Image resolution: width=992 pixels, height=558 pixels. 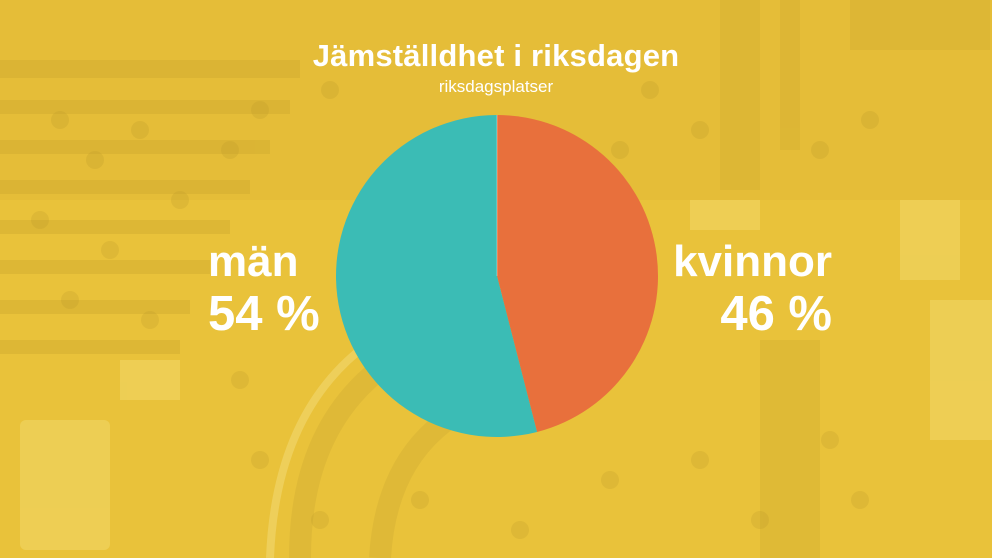 I want to click on slice-value-kvinnor: 46 %, so click(x=776, y=314).